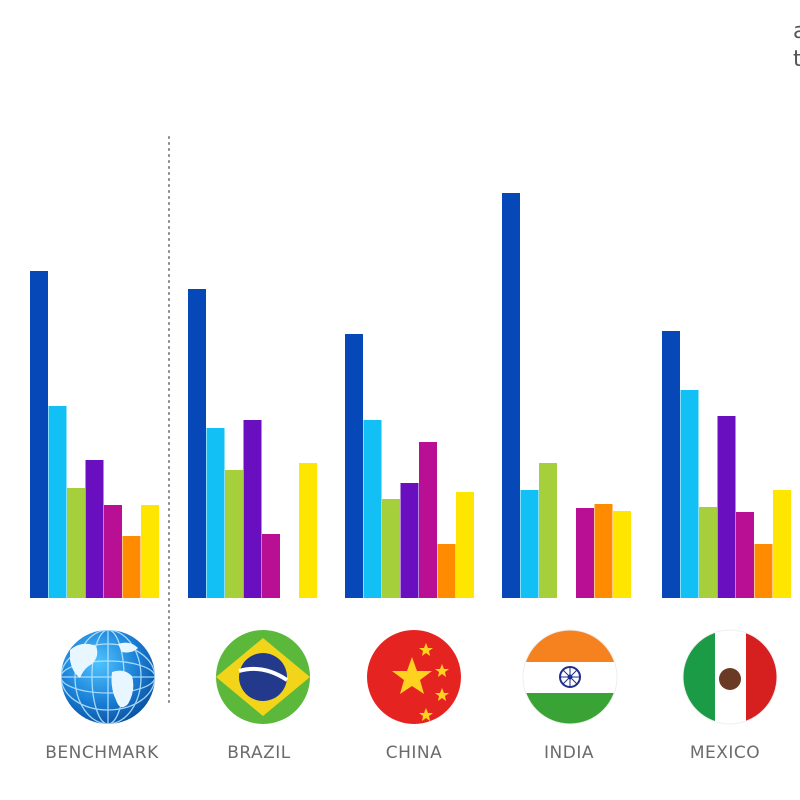 This screenshot has width=800, height=800. What do you see at coordinates (414, 677) in the screenshot?
I see `china-flag-icon` at bounding box center [414, 677].